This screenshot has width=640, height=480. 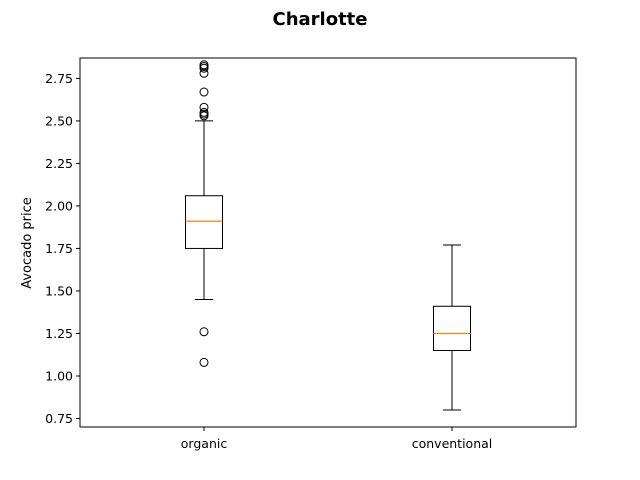 What do you see at coordinates (319, 19) in the screenshot?
I see `chart-title: Charlotte` at bounding box center [319, 19].